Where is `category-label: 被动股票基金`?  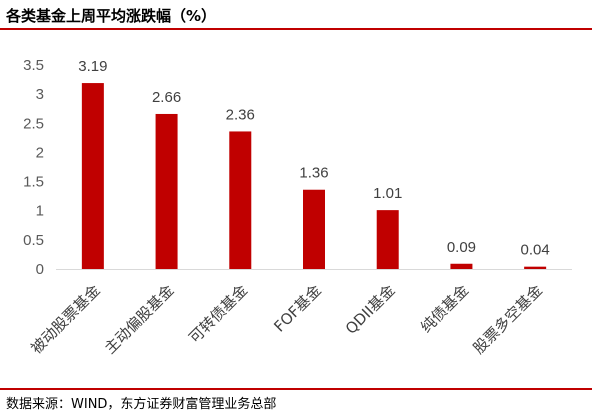
category-label: 被动股票基金 is located at coordinates (65, 319).